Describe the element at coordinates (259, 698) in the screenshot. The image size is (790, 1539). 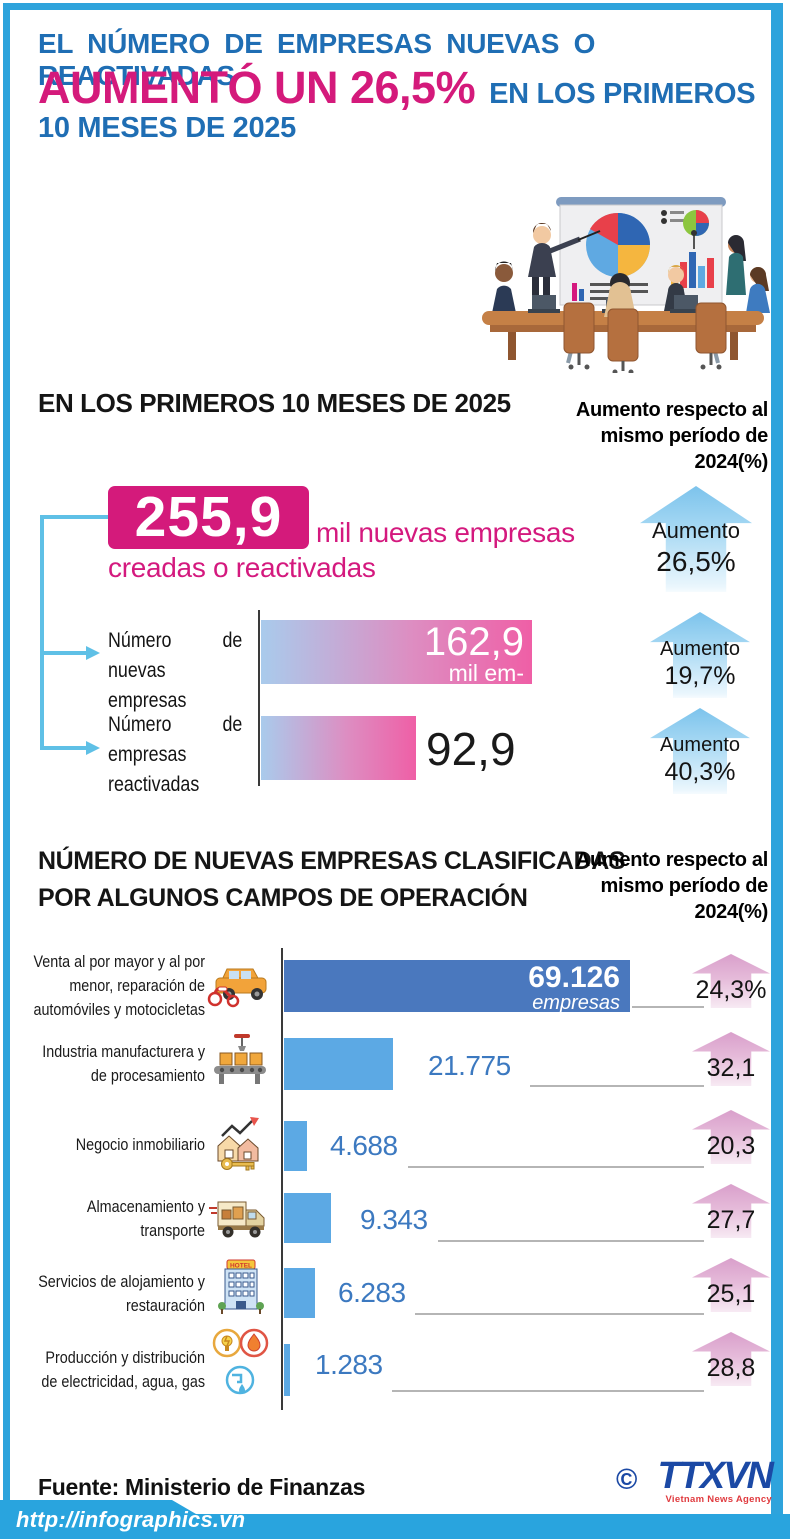
I see `overview-axis` at that location.